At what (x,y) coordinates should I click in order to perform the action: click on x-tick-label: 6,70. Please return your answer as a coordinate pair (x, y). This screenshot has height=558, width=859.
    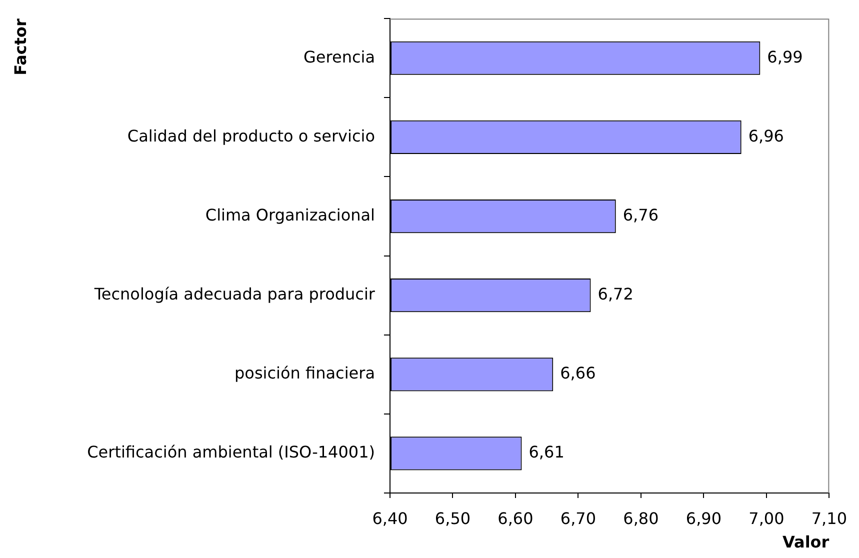
    Looking at the image, I should click on (578, 518).